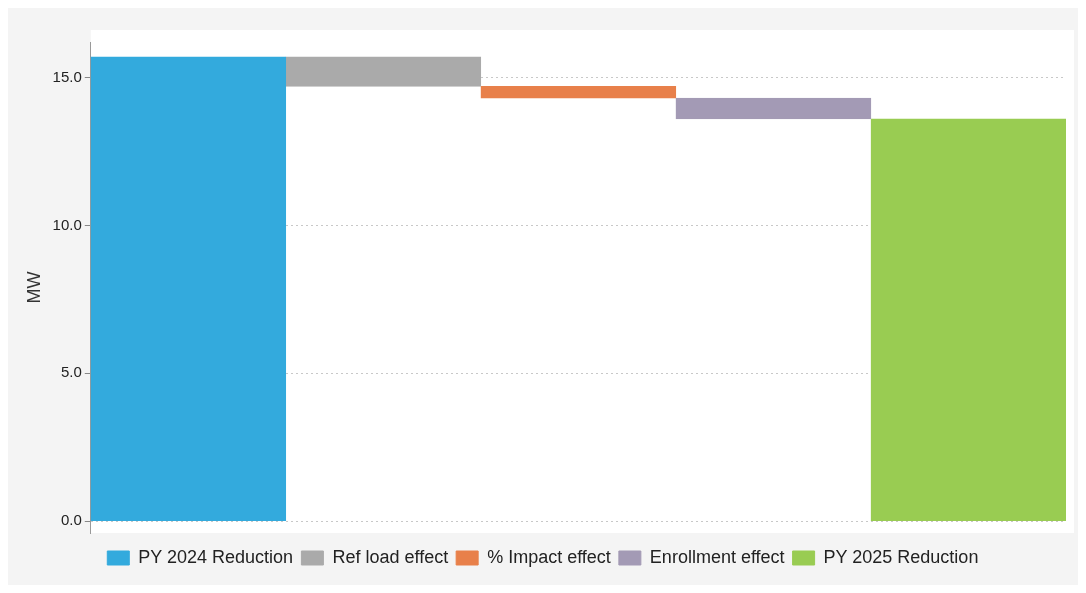 The image size is (1086, 593). What do you see at coordinates (901, 556) in the screenshot?
I see `legend-label: PY 2025 Reduction` at bounding box center [901, 556].